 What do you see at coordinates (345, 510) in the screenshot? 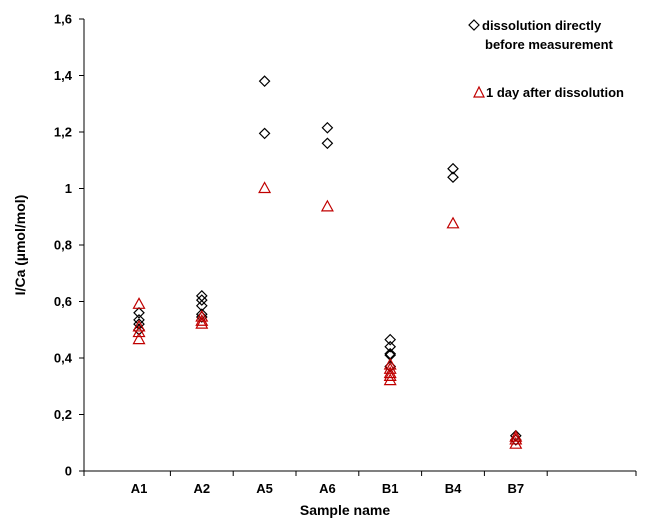
I see `x-axis-title: Sample name` at bounding box center [345, 510].